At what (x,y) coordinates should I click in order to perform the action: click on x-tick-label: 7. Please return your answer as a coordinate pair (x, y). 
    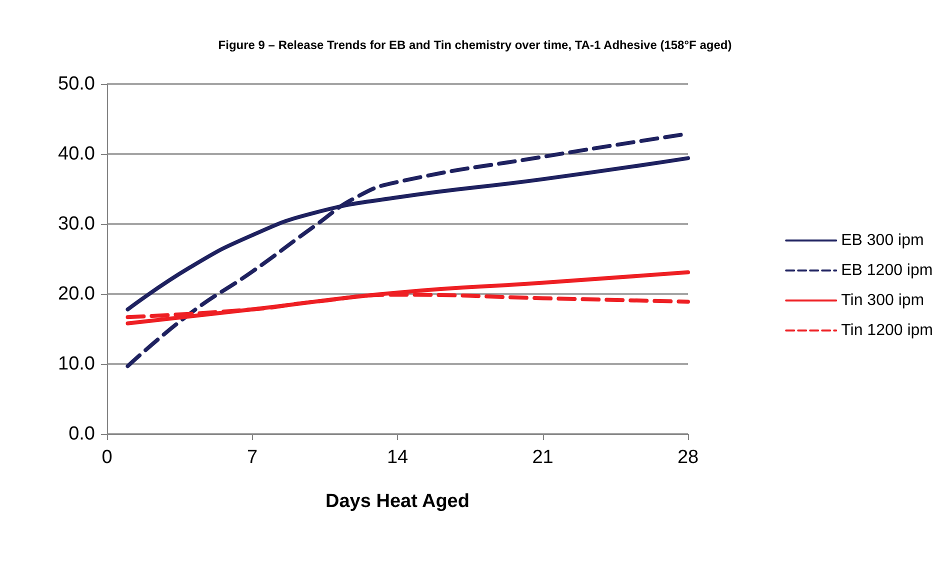
    Looking at the image, I should click on (252, 457).